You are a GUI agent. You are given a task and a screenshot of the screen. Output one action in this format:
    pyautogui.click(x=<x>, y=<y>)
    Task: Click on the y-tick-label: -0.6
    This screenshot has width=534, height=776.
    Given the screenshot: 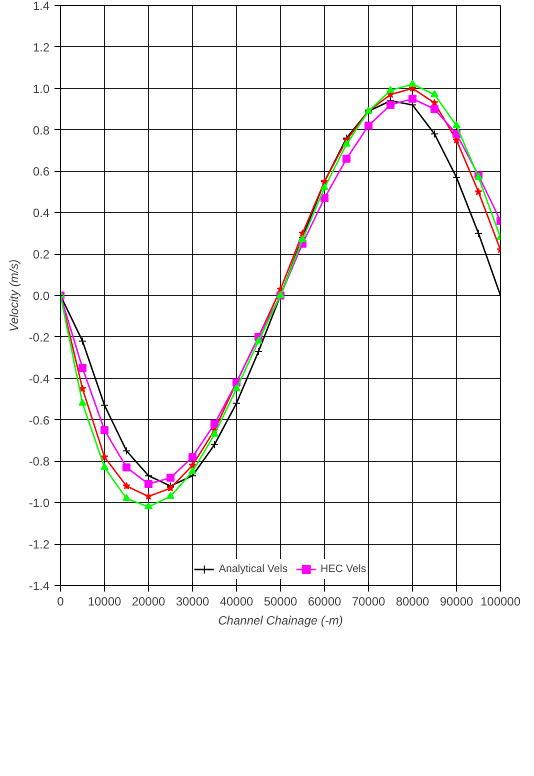 What is the action you would take?
    pyautogui.click(x=39, y=420)
    